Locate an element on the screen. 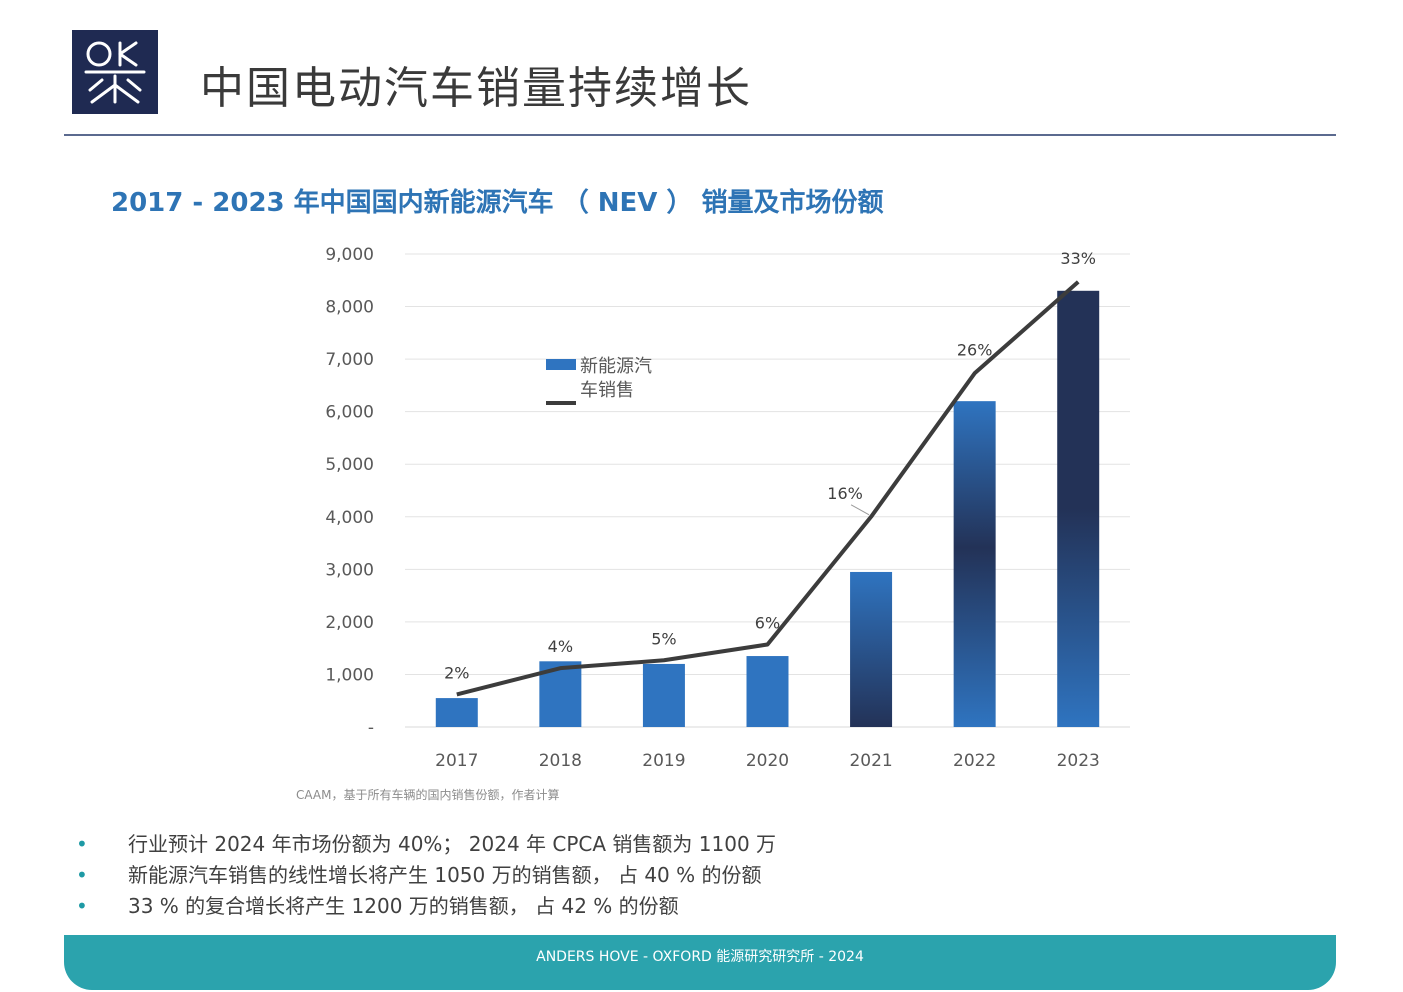 This screenshot has height=992, width=1403. data-label: 16% is located at coordinates (845, 493).